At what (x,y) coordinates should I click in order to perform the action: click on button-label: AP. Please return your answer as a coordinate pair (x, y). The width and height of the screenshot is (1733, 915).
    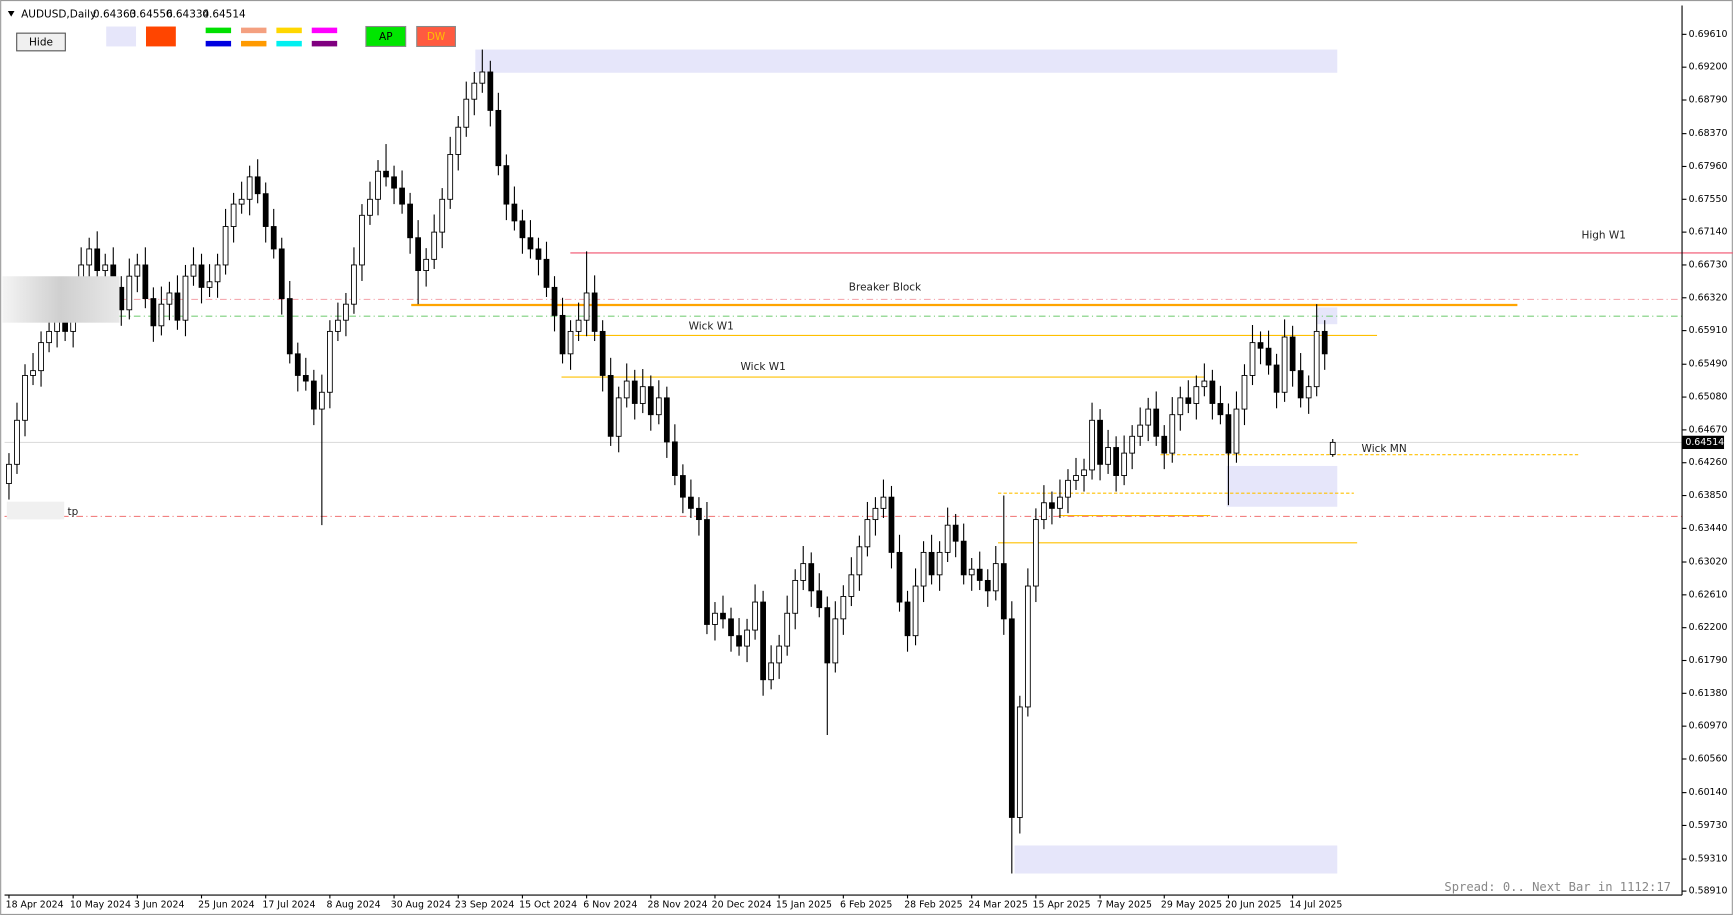
    Looking at the image, I should click on (386, 37).